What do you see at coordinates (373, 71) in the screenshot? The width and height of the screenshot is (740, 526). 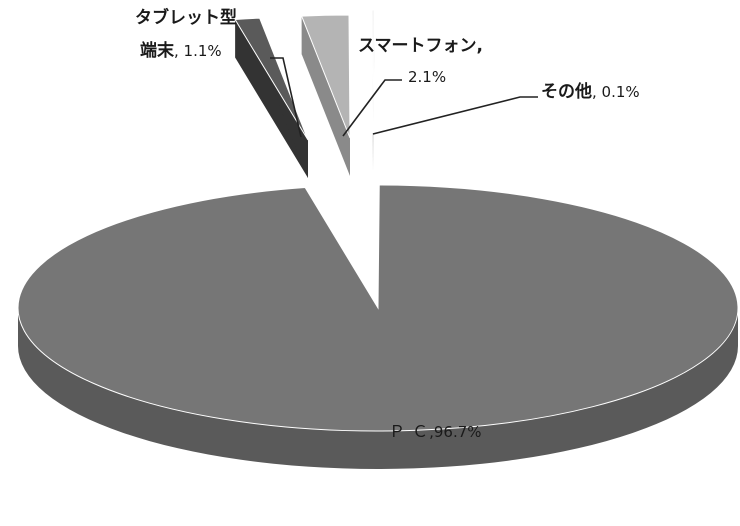 I see `pie-slice-other` at bounding box center [373, 71].